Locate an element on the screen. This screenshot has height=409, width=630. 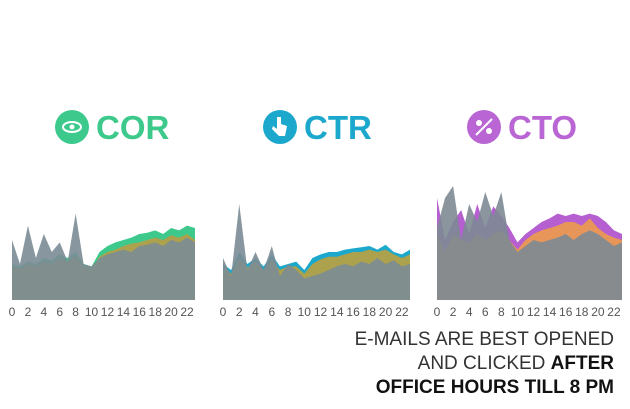
chart-title: CTO is located at coordinates (542, 127).